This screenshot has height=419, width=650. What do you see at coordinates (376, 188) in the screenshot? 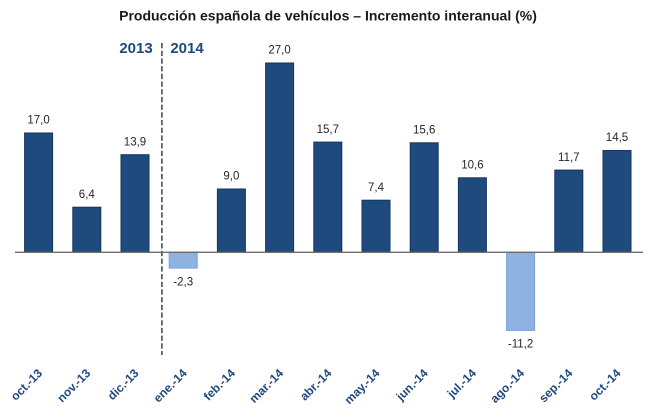
I see `svg-text: 7,4` at bounding box center [376, 188].